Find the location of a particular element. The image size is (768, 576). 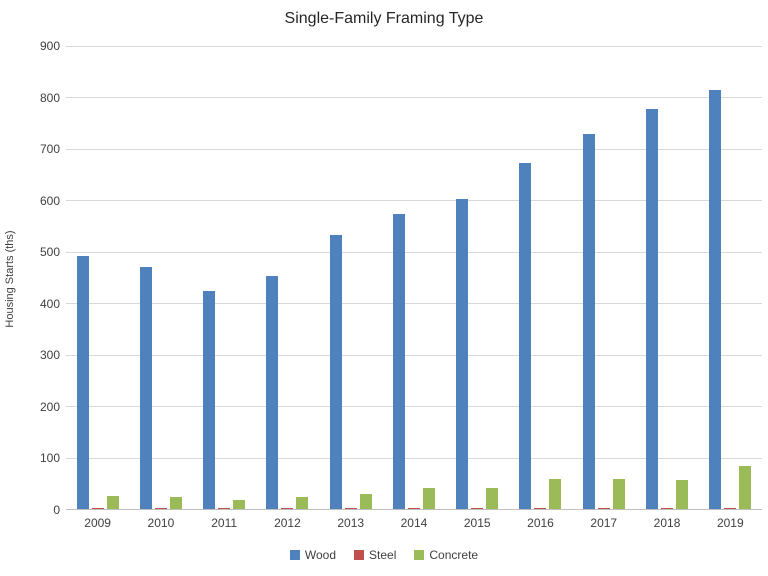

bar-group-2009 is located at coordinates (97, 278).